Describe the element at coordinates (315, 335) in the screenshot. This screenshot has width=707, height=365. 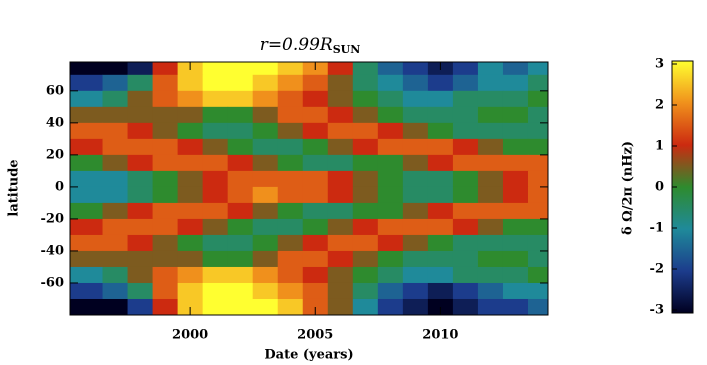
I see `x-tick-label: 2005` at that location.